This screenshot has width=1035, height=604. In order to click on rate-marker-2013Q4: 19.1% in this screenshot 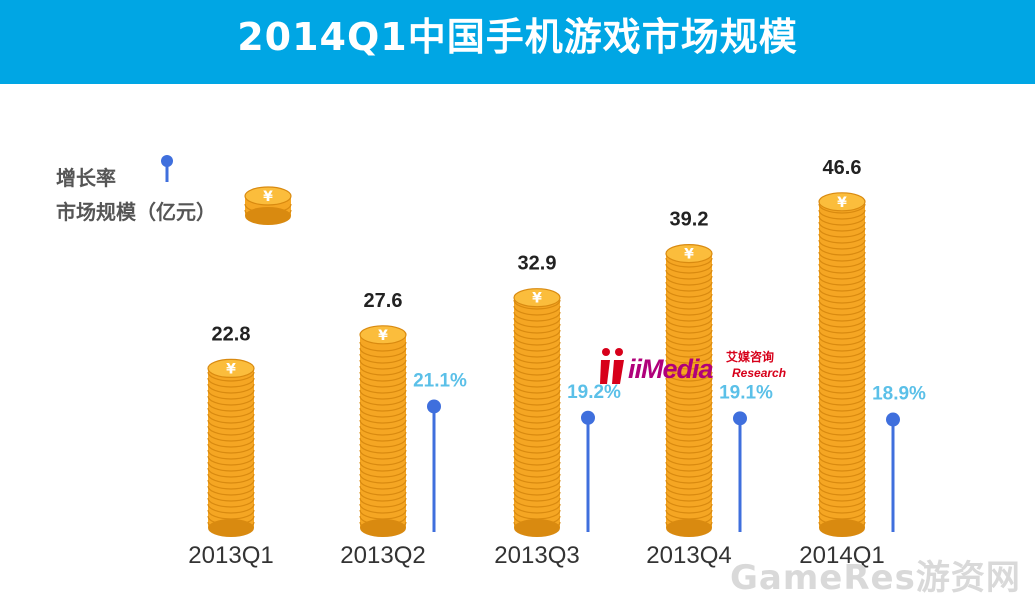, I will do `click(746, 457)`.